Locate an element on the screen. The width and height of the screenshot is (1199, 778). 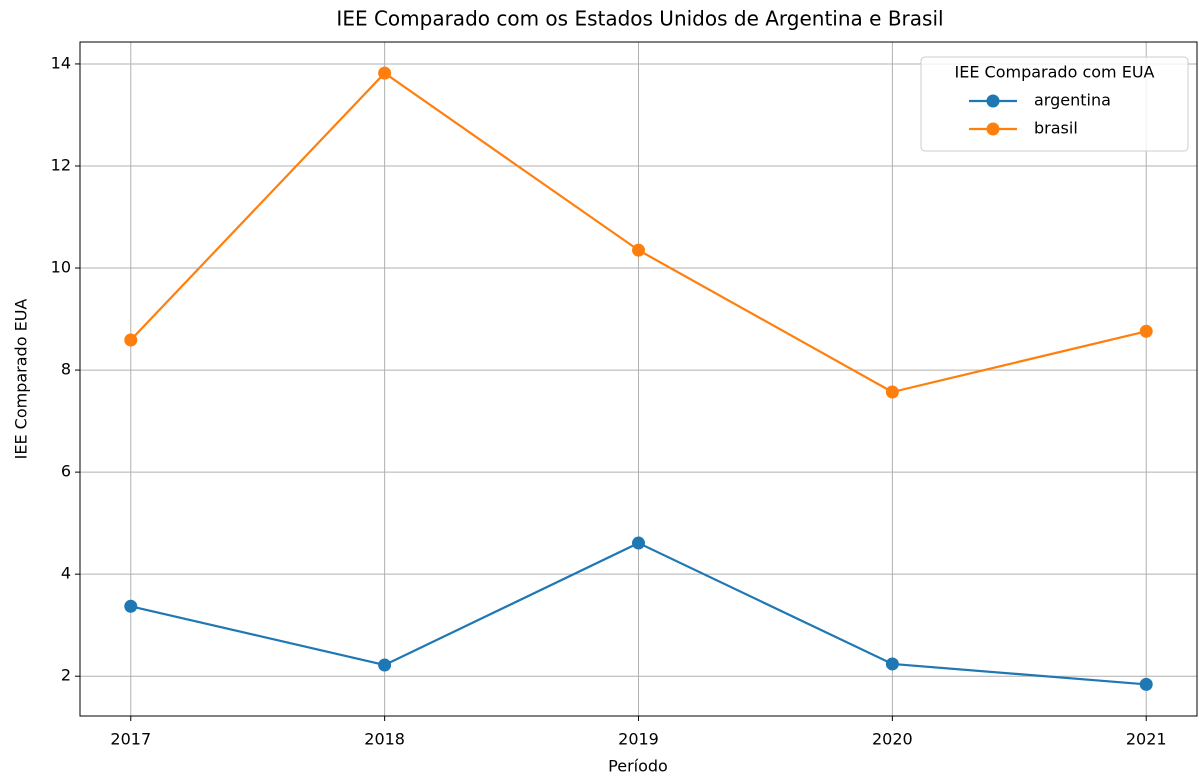
legend-label: argentina is located at coordinates (1072, 100).